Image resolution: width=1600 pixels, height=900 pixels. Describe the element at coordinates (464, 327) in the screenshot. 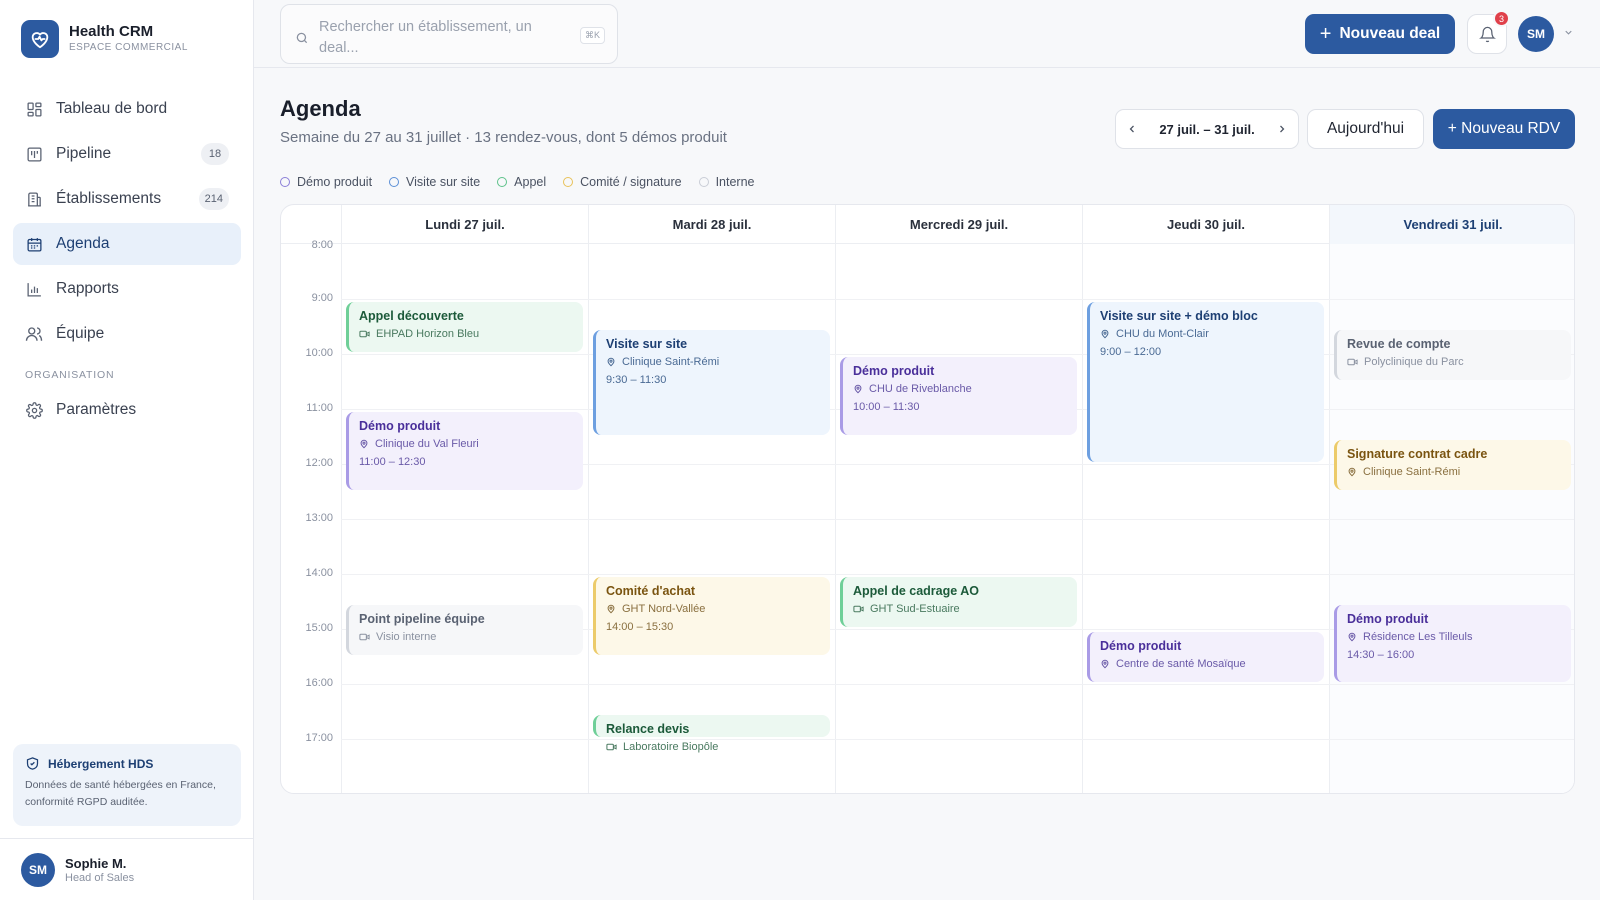

I see `calendar-event: Appel découverte EHPAD Horizon Bleu` at that location.